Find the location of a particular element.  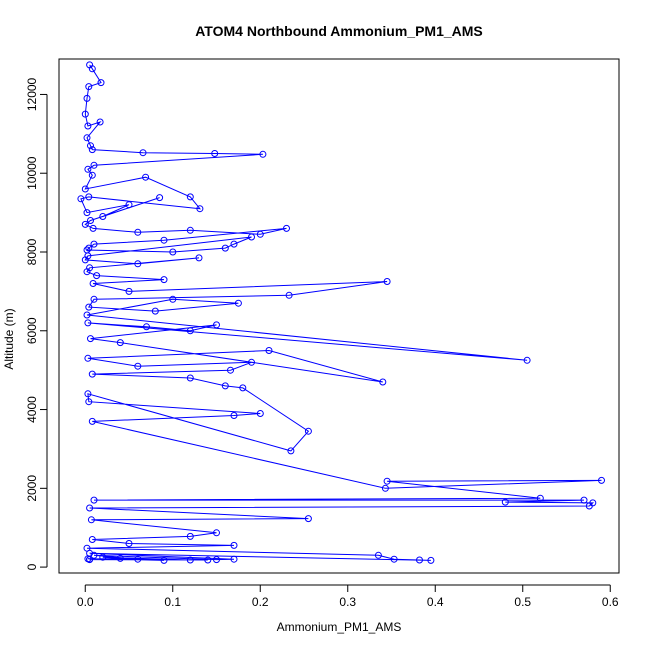

x-axis: 0.0 0.1 0.2 0.3 0.4 0.5 0.6 is located at coordinates (348, 596).